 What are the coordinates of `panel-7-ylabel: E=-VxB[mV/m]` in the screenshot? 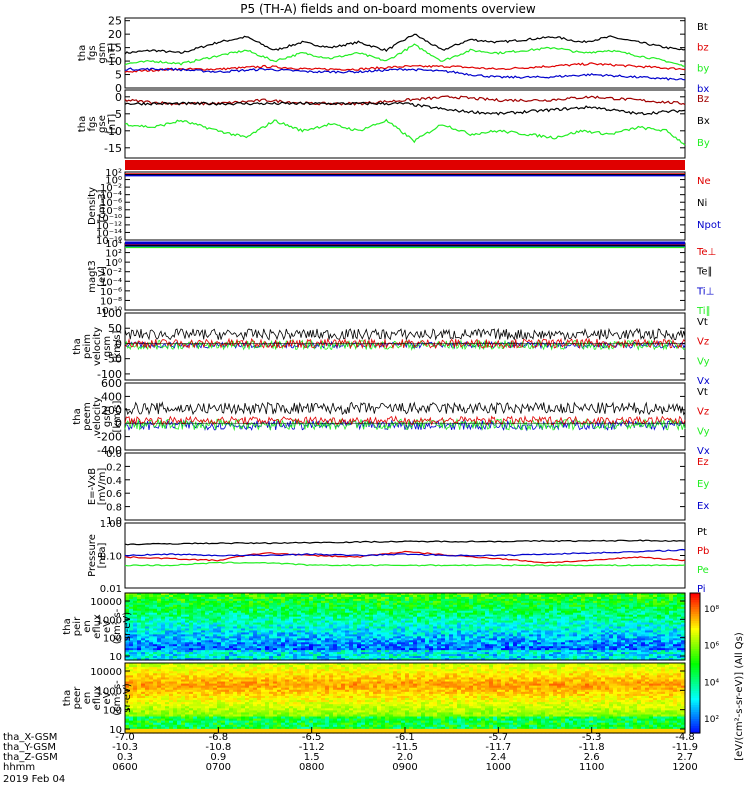 It's located at (97, 487).